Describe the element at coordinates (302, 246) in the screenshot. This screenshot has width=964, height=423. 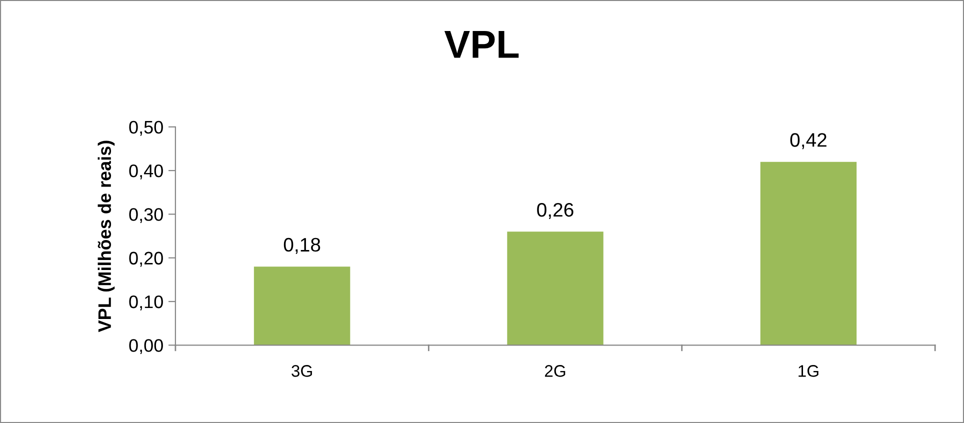
I see `data-label: 0,18` at that location.